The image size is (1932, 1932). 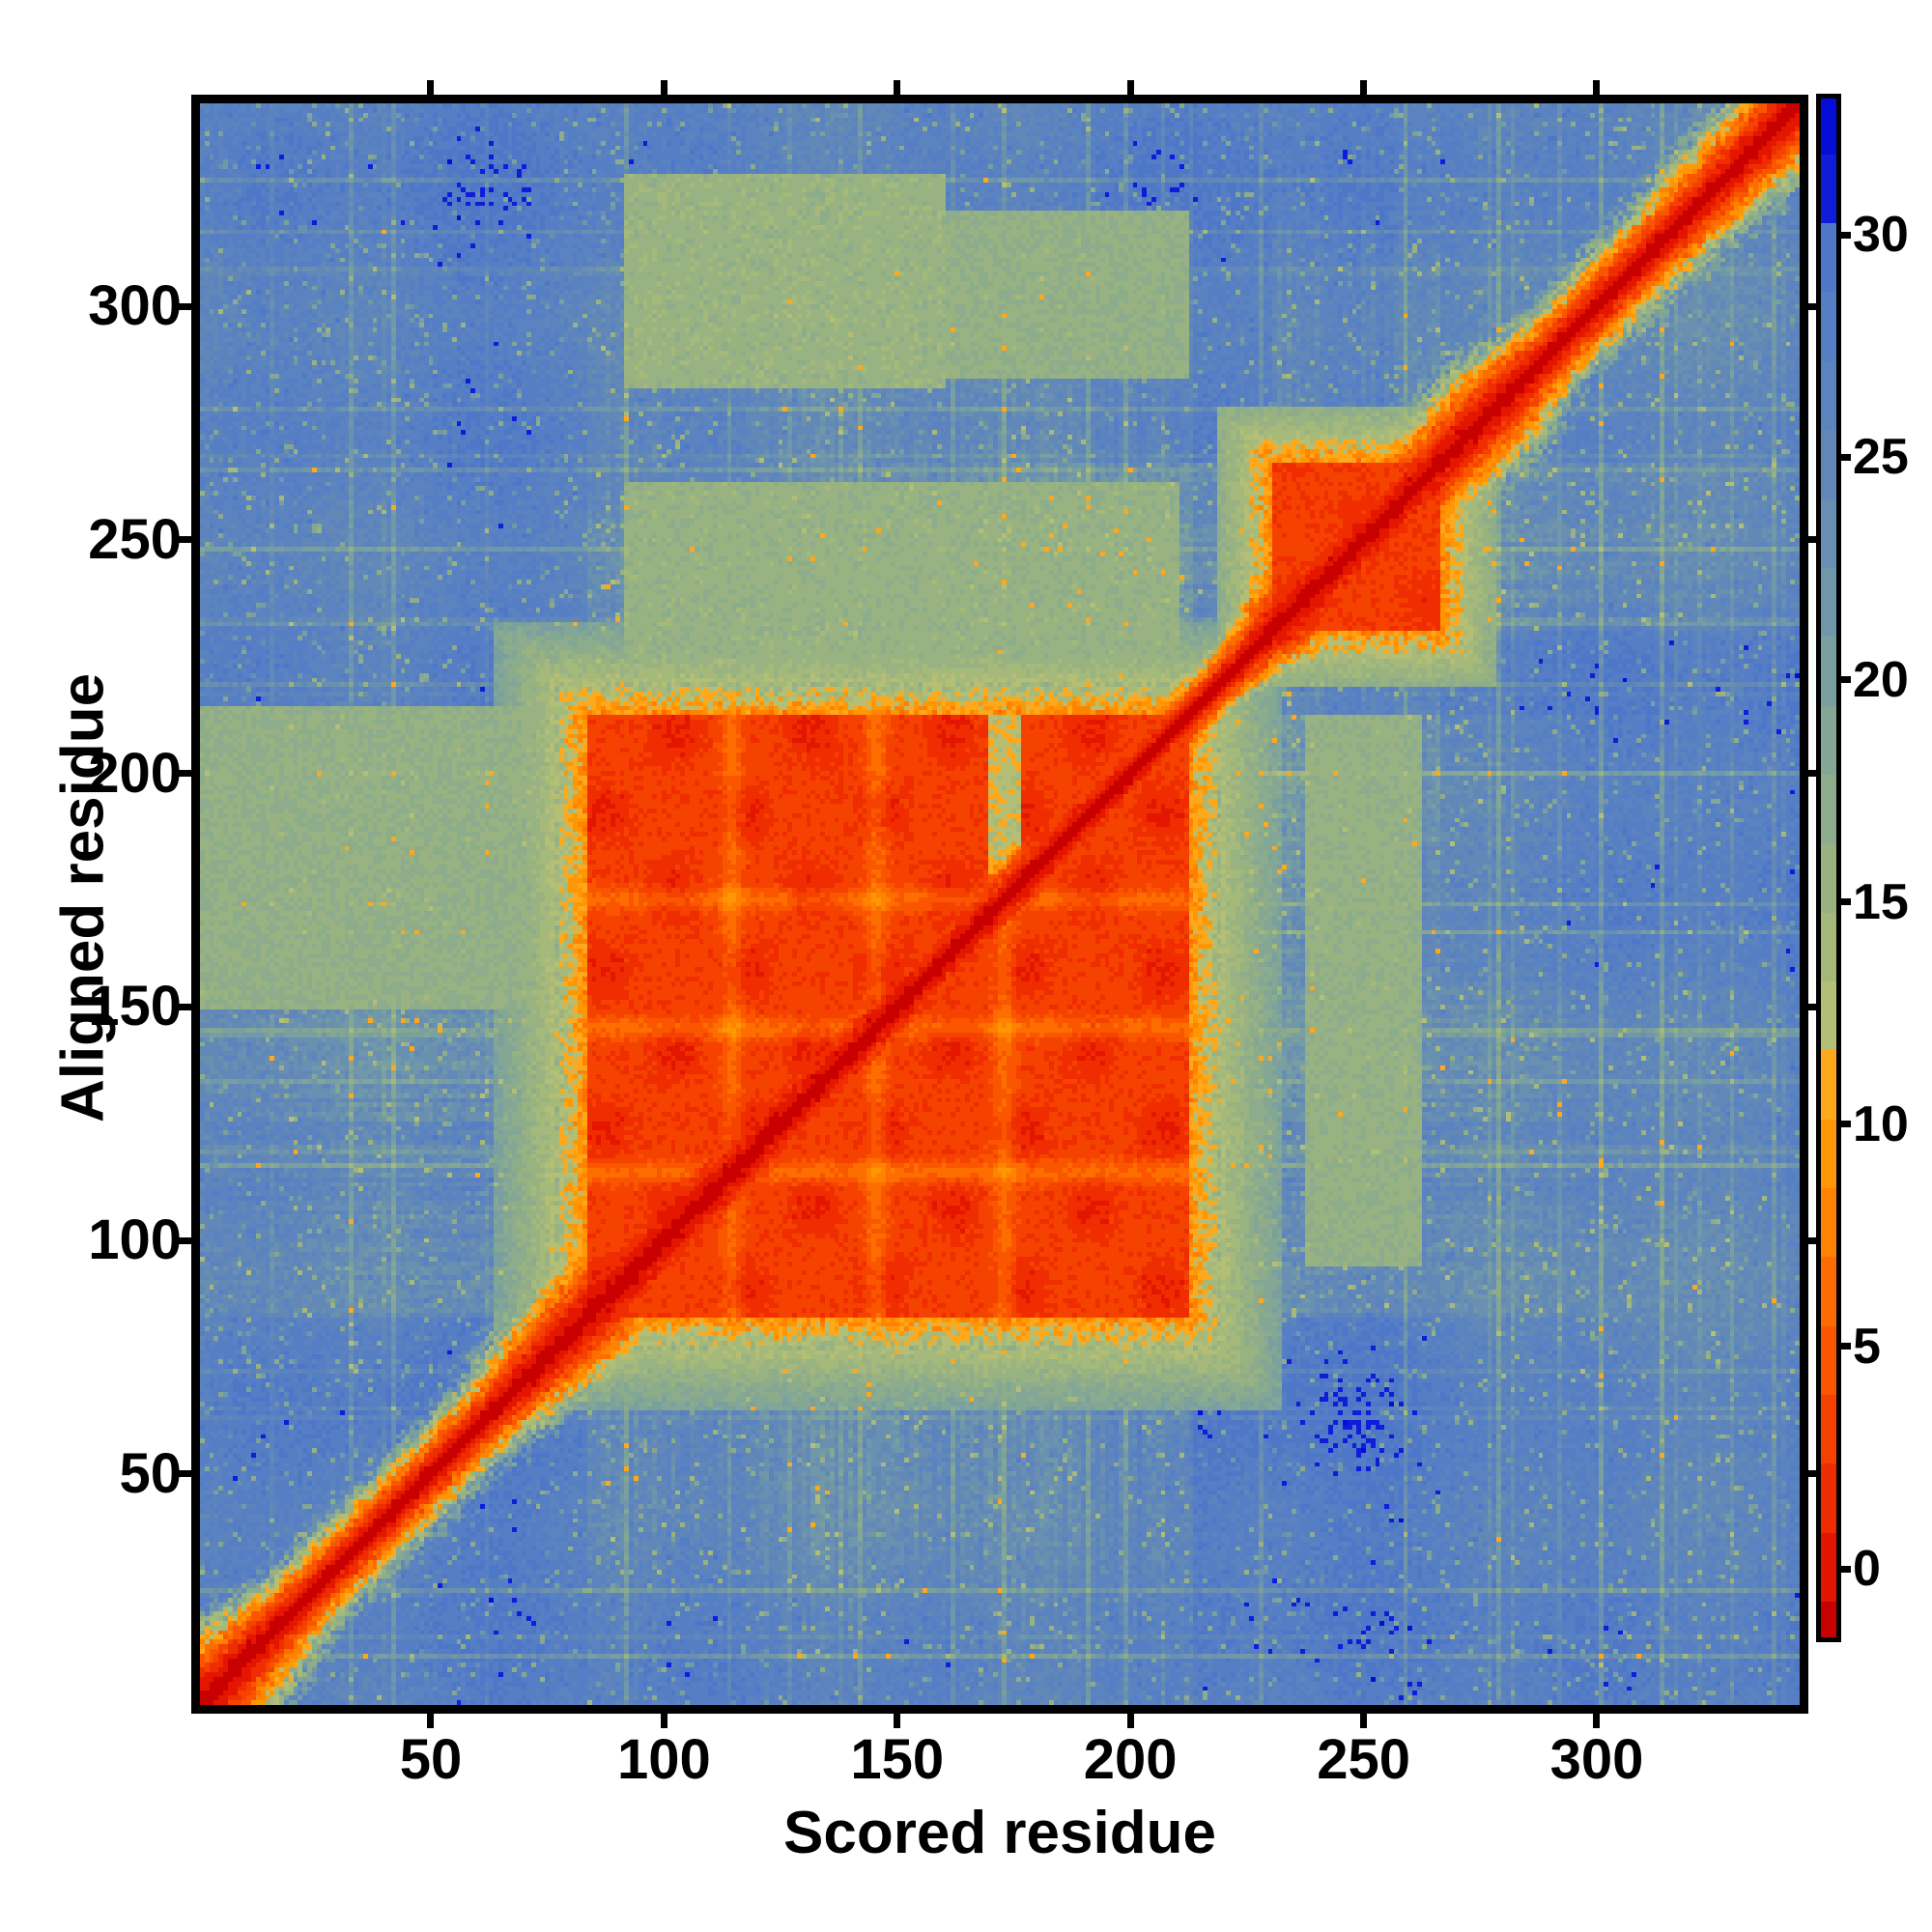 I want to click on y-tick-label: 200, so click(x=135, y=773).